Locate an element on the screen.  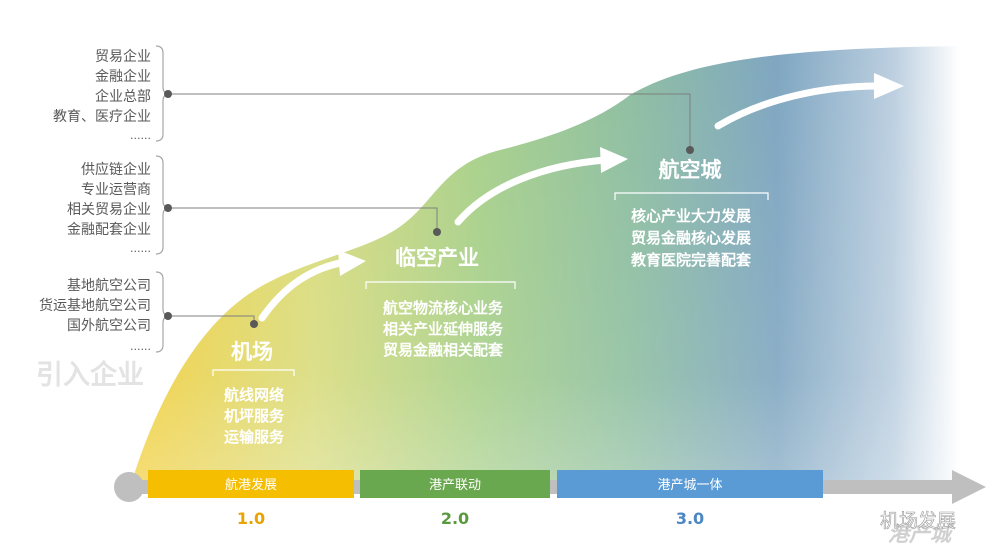
stage-bar-label-3: 港产城一体 is located at coordinates (689, 485).